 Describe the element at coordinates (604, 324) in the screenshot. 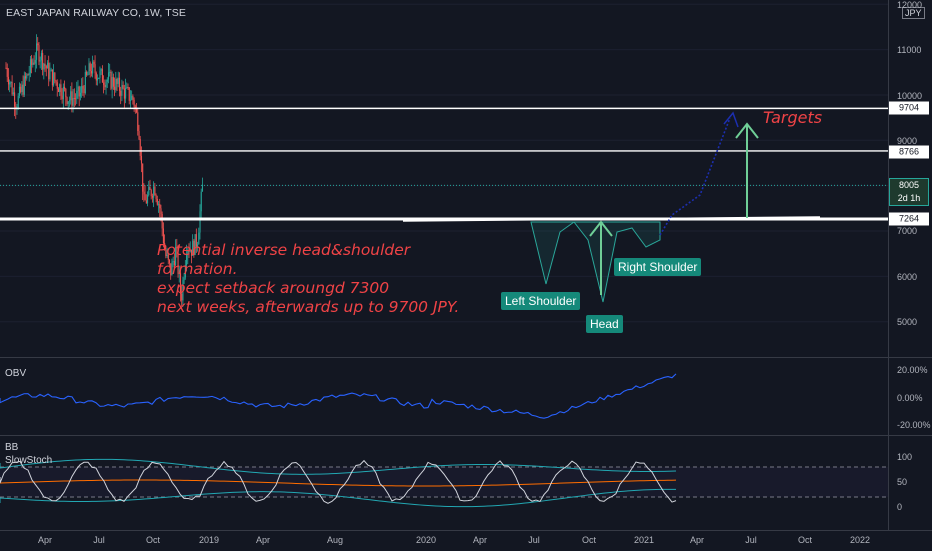

I see `head-label: Head` at that location.